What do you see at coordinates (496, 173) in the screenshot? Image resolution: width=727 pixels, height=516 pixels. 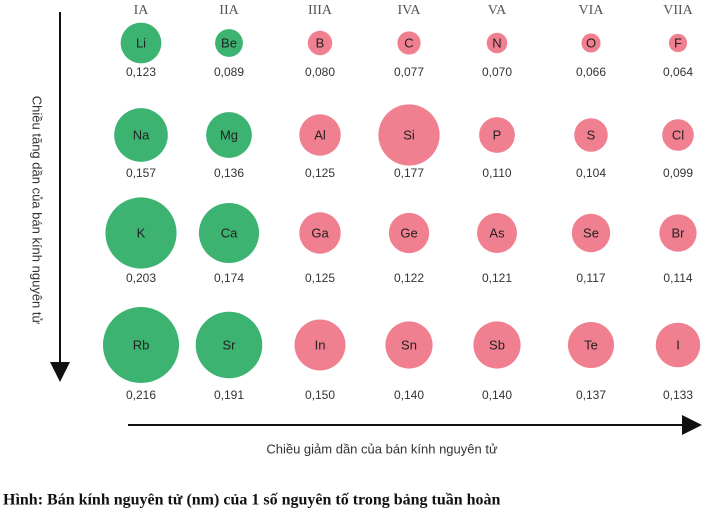 I see `atom-radius: 0,110` at bounding box center [496, 173].